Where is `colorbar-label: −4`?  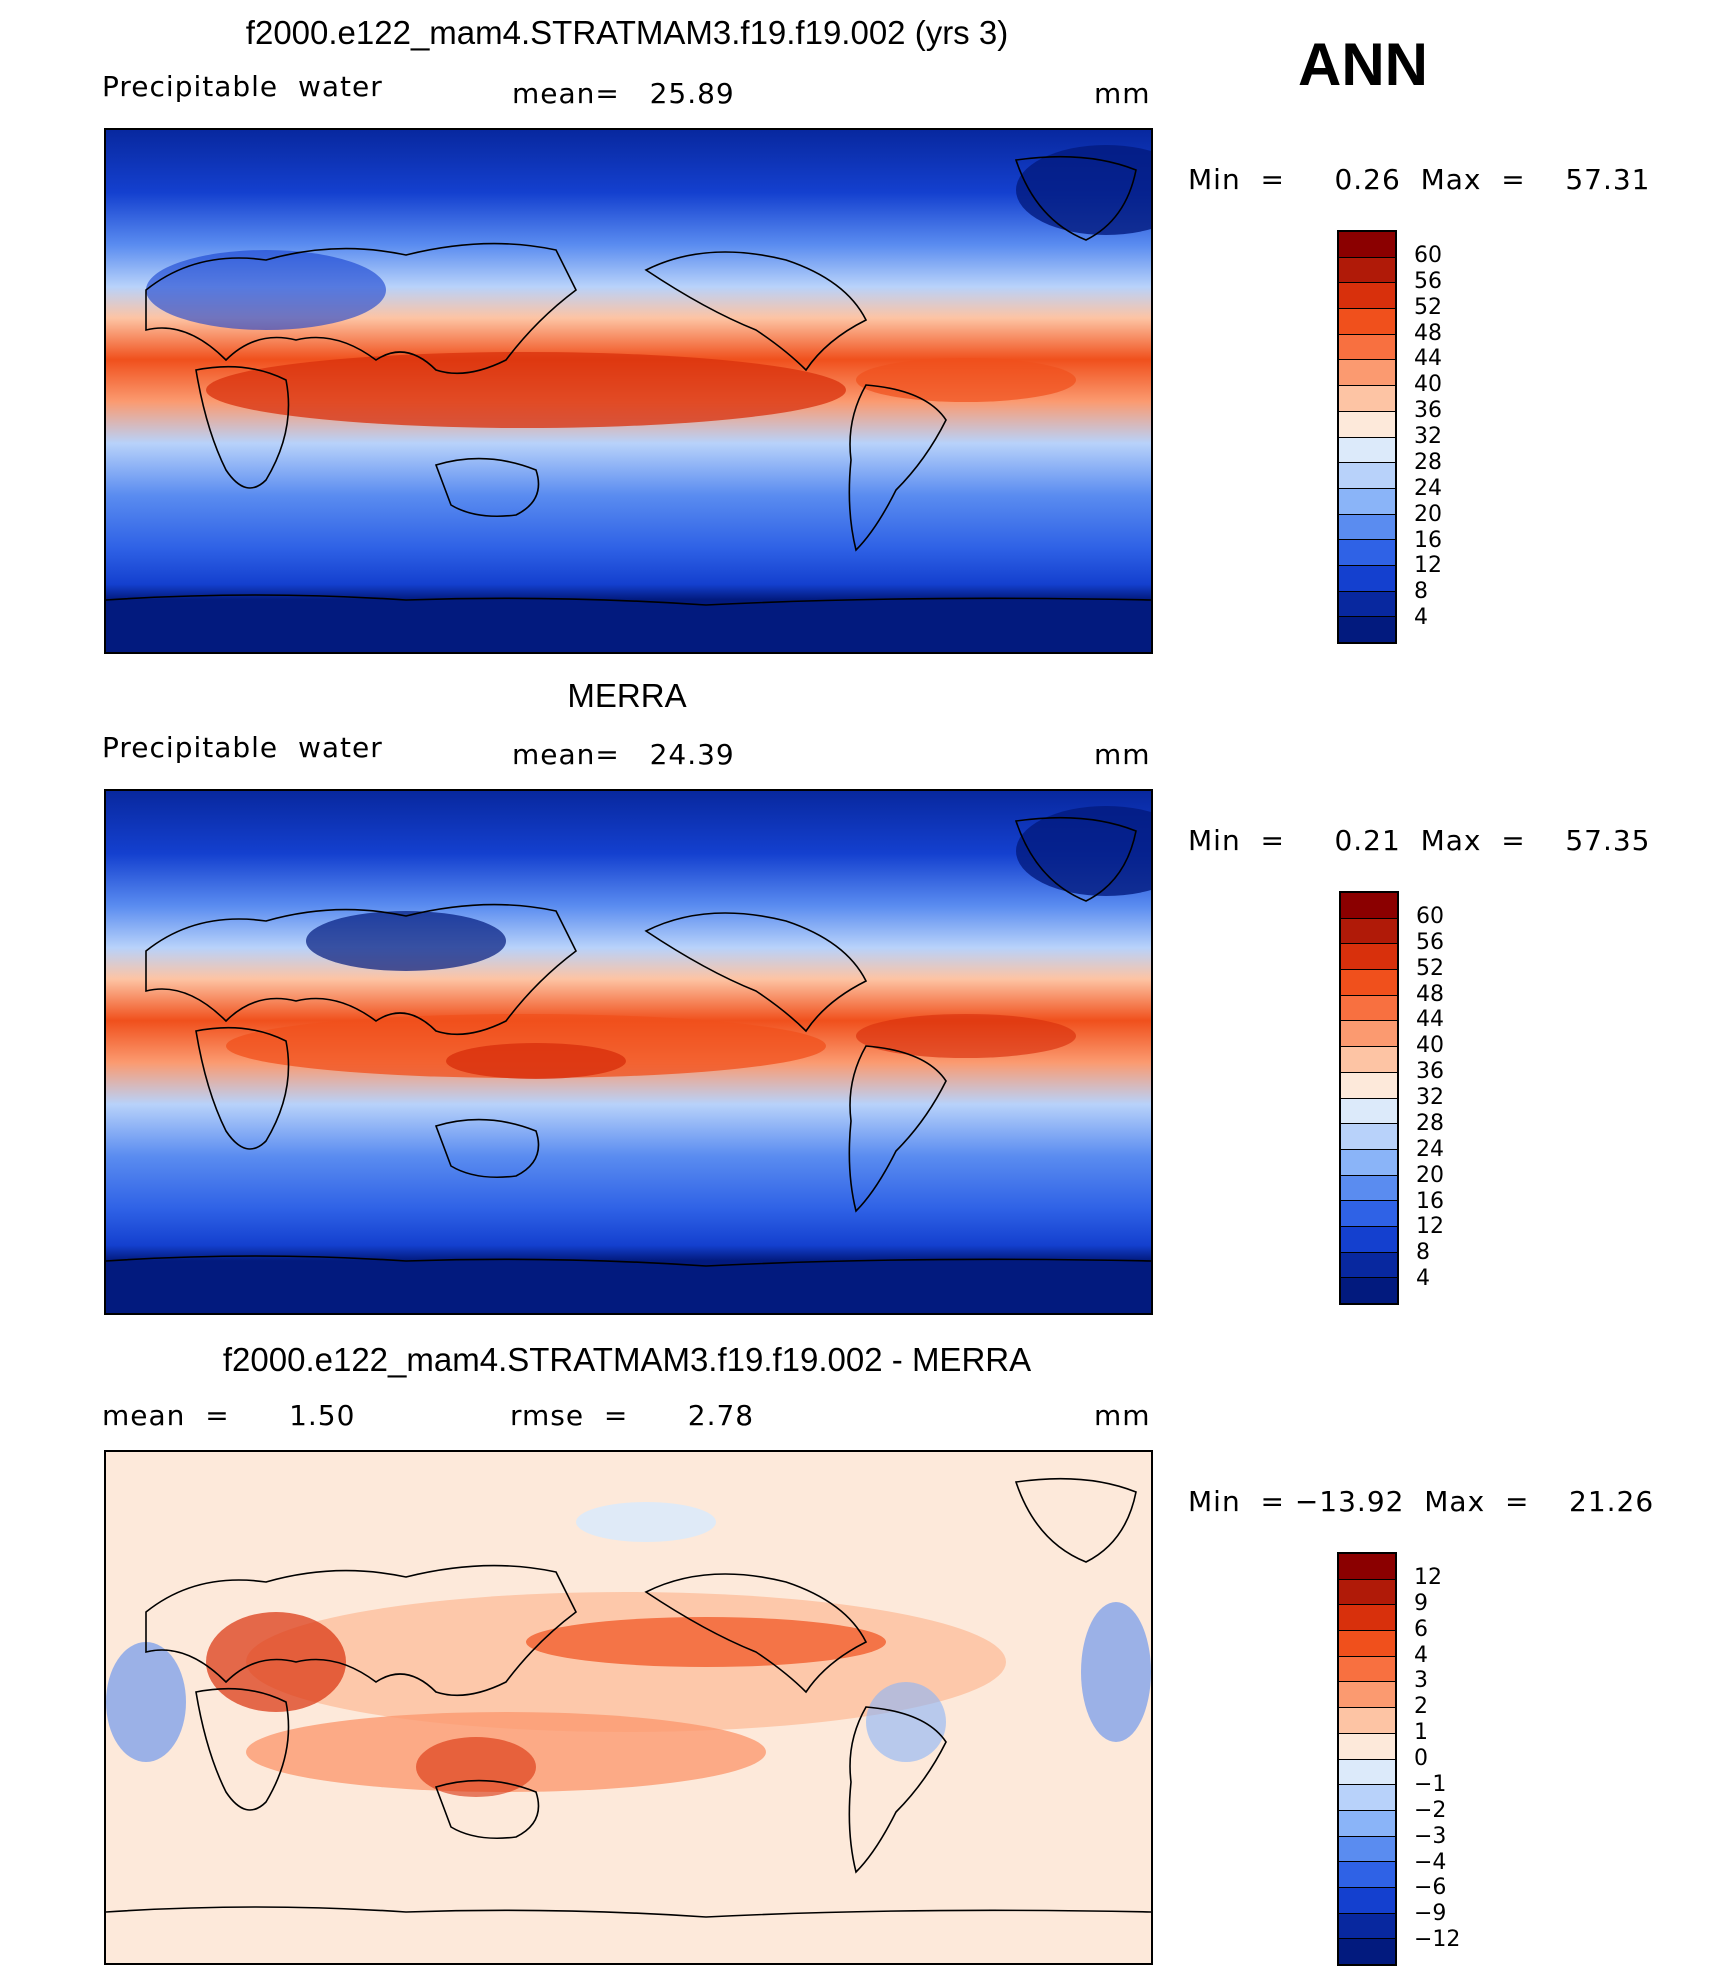 colorbar-label: −4 is located at coordinates (1430, 1862).